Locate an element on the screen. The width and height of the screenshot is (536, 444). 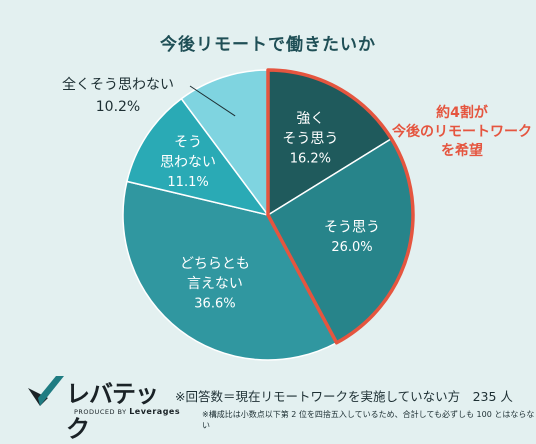
slice-value-label: 16.2% is located at coordinates (310, 159).